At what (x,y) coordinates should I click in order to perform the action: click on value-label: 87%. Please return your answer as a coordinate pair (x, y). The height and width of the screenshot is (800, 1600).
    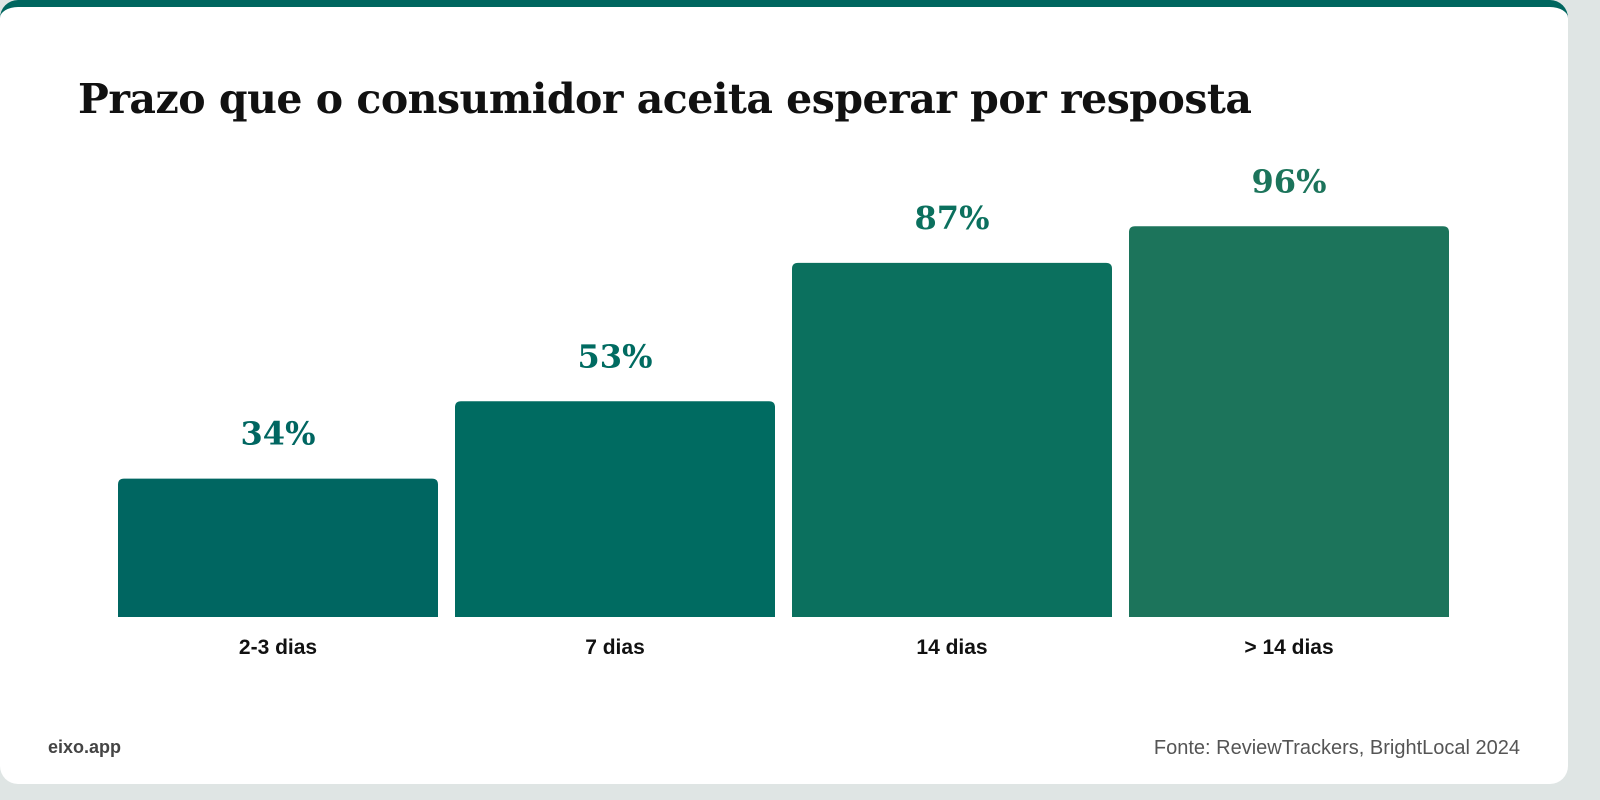
    Looking at the image, I should click on (952, 218).